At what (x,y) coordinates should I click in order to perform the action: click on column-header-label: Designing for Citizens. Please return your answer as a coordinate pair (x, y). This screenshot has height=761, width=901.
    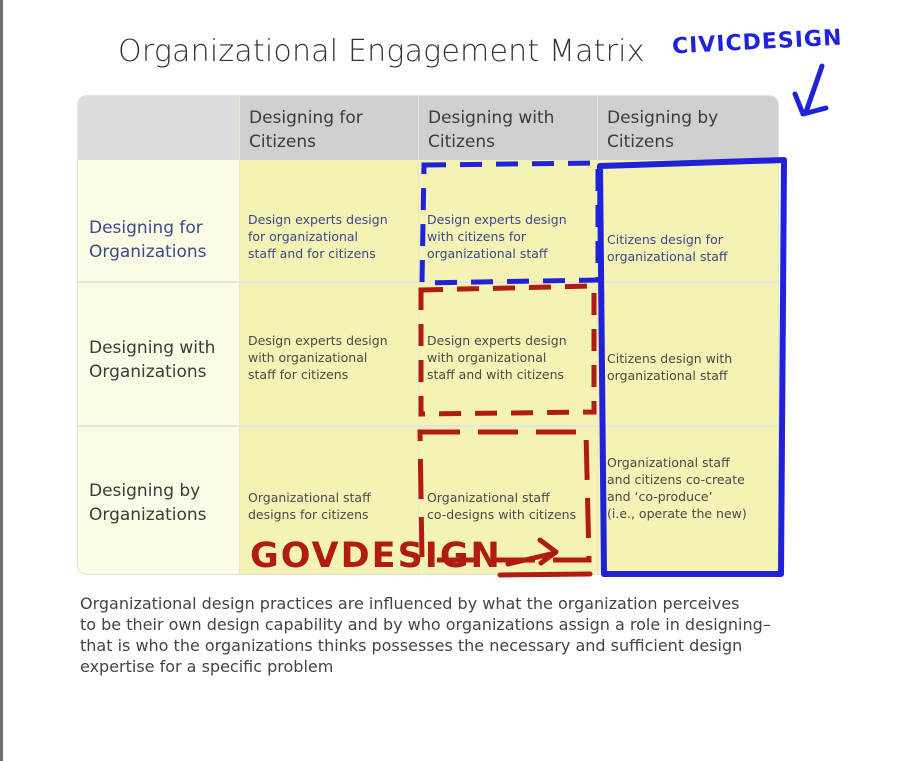
    Looking at the image, I should click on (306, 130).